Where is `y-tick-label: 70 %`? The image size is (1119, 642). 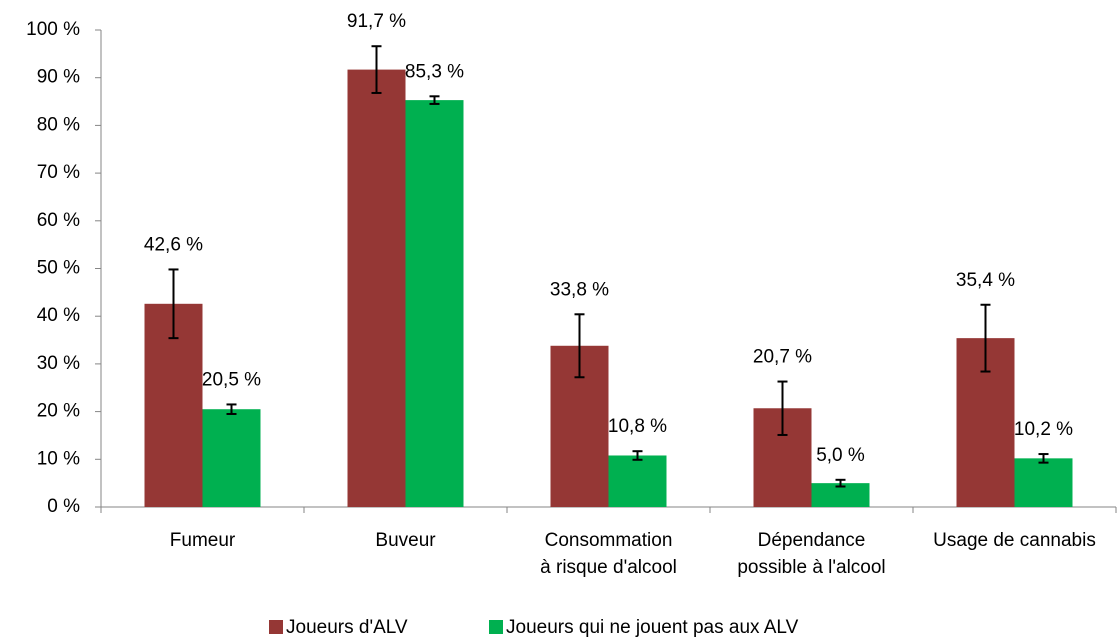
y-tick-label: 70 % is located at coordinates (58, 172).